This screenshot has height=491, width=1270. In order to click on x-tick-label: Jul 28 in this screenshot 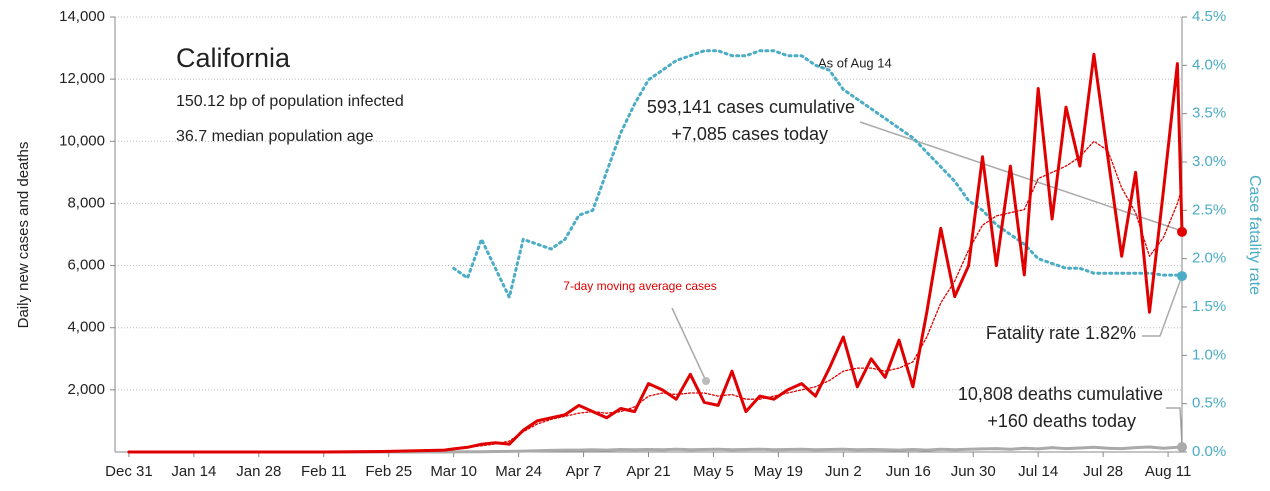, I will do `click(1103, 471)`.